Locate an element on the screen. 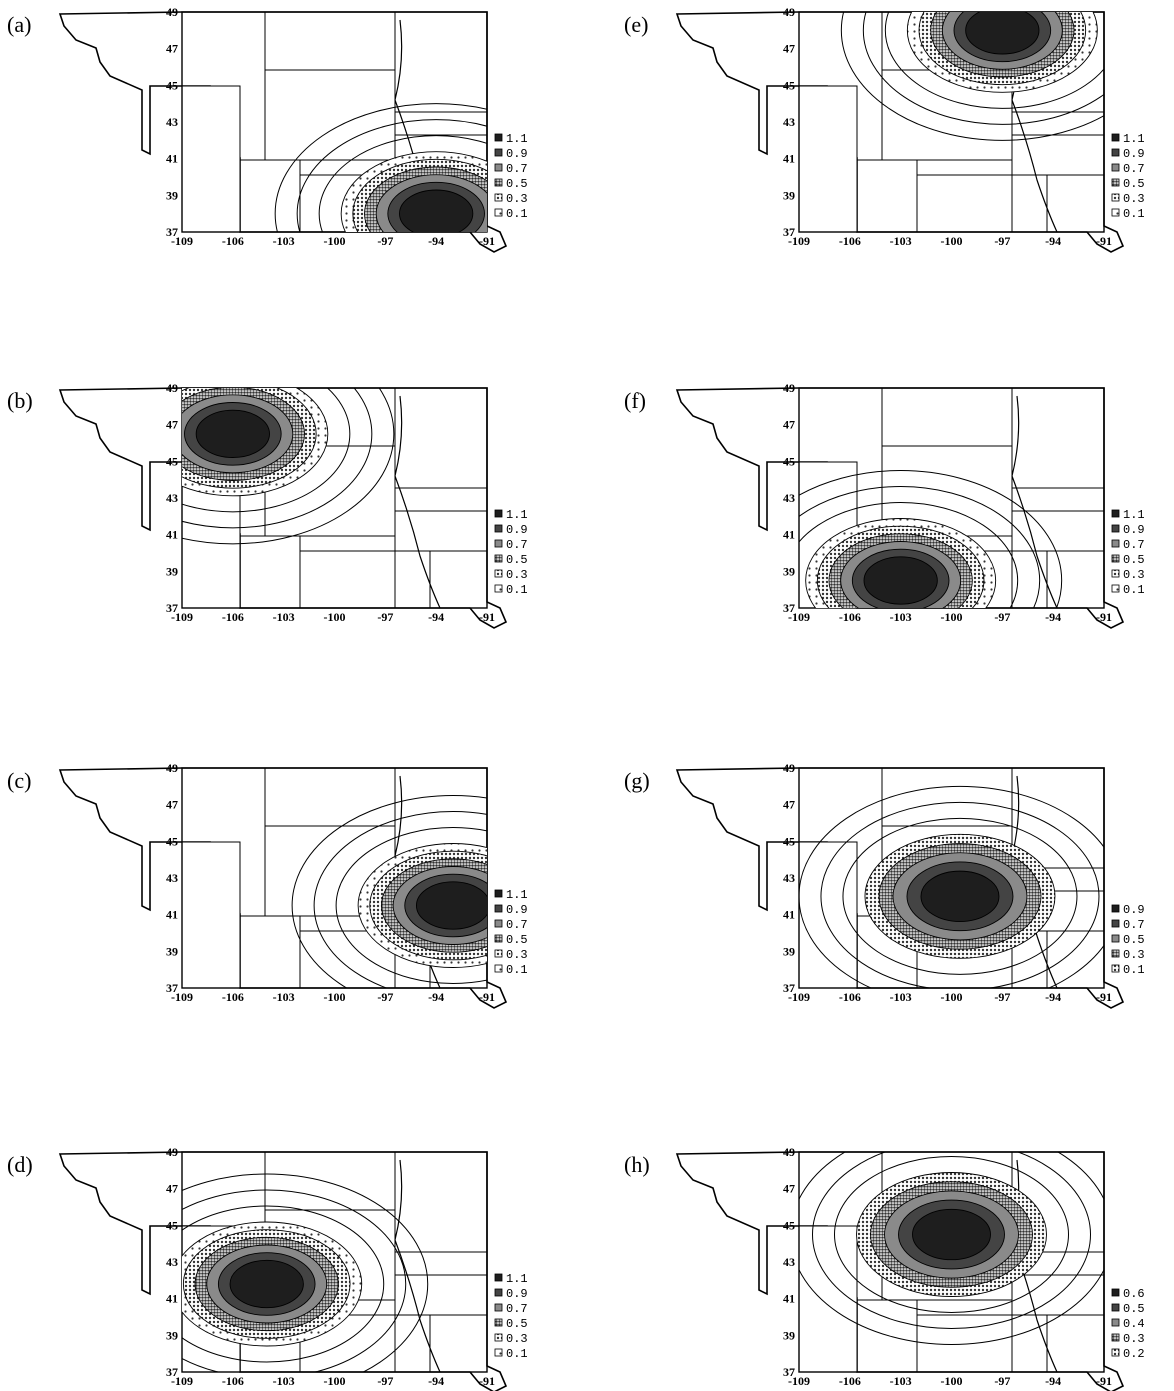 This screenshot has height=1391, width=1174. panel-label-b: (b) is located at coordinates (20, 400).